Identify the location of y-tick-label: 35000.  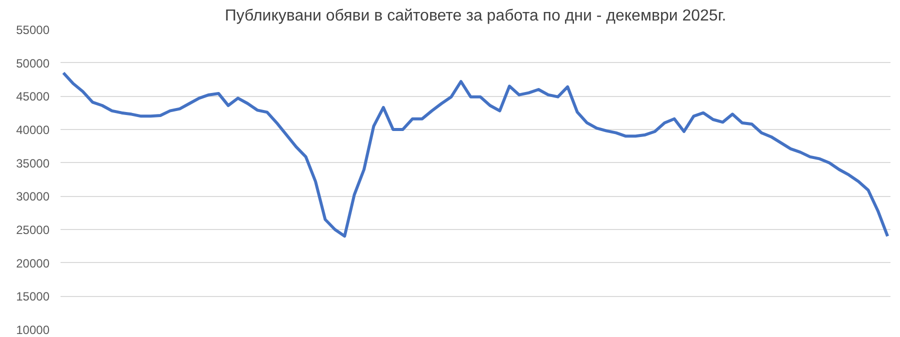
(33, 163).